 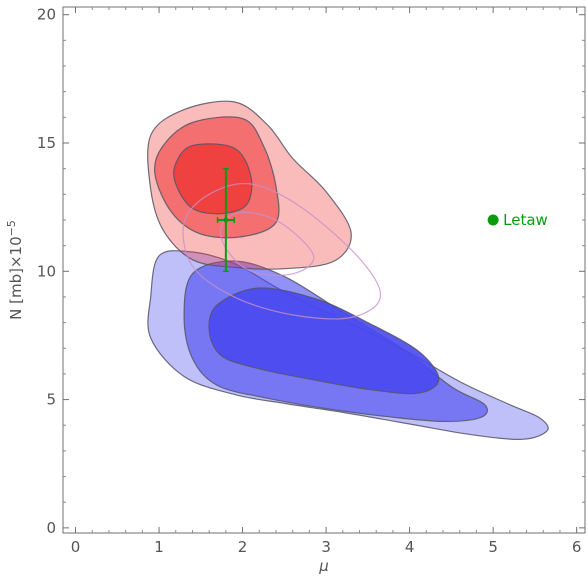 What do you see at coordinates (76, 547) in the screenshot?
I see `x-tick-label: 0` at bounding box center [76, 547].